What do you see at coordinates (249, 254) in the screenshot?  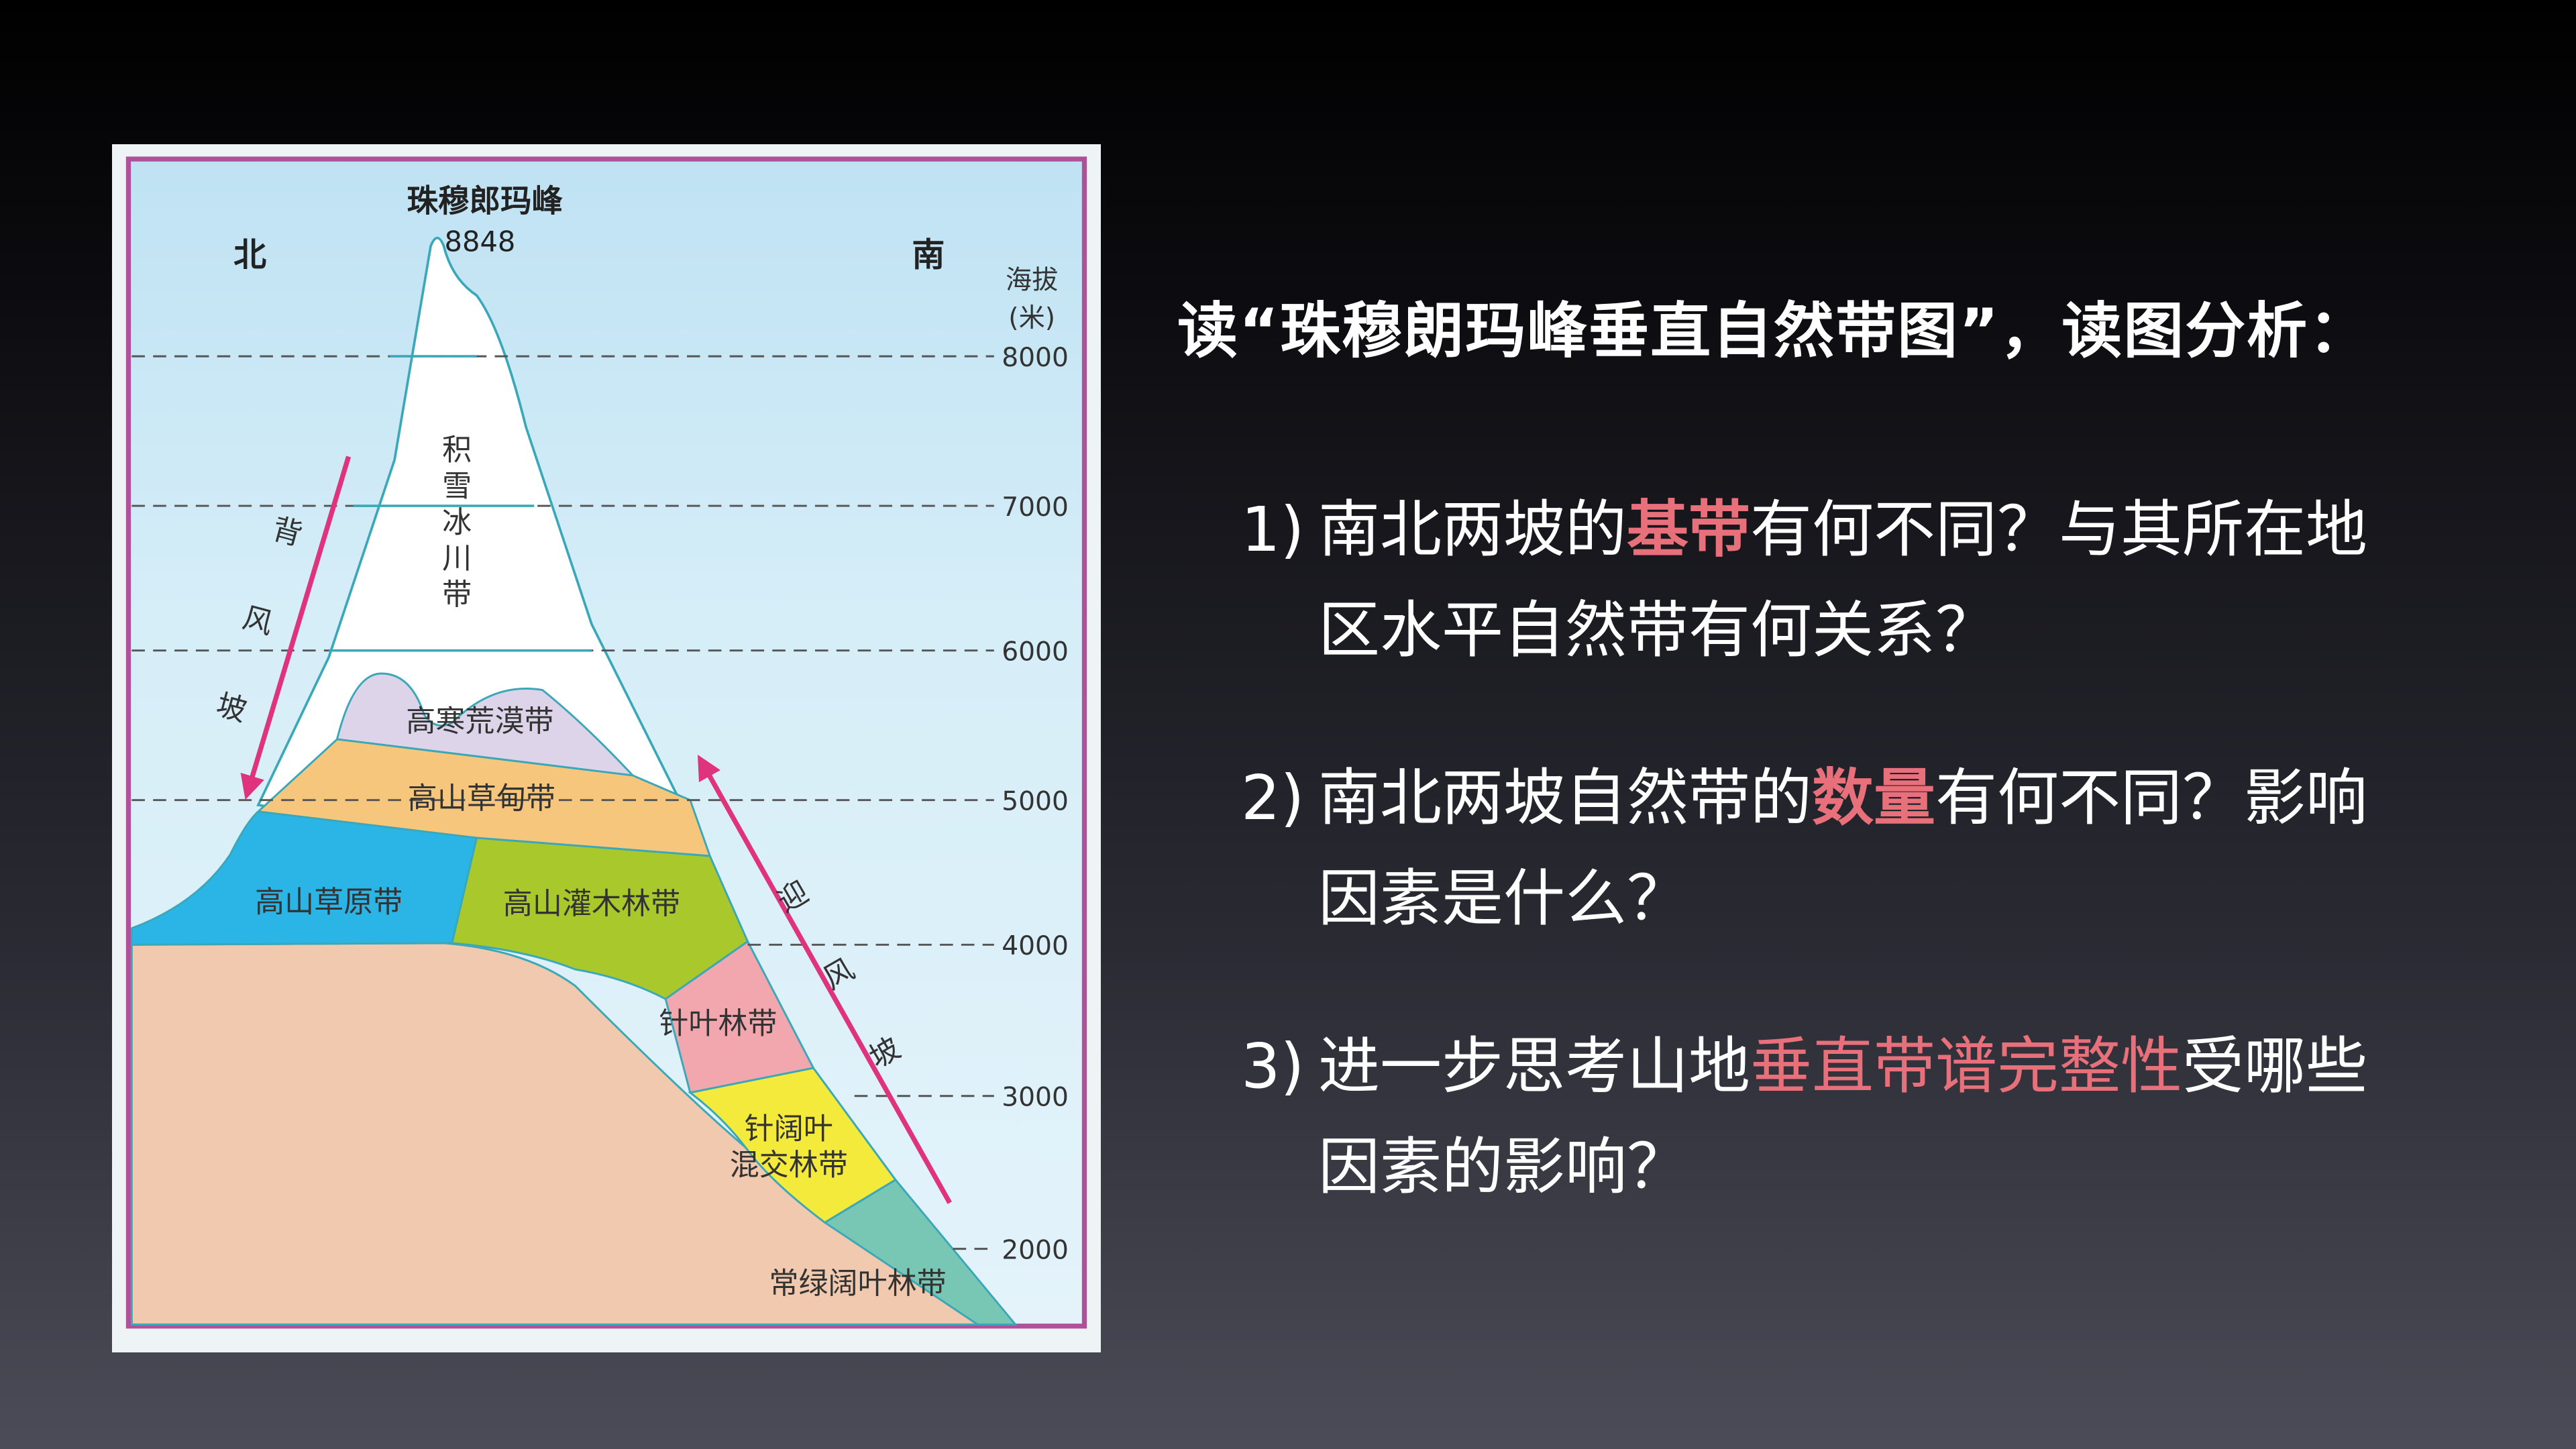 I see `north-label: 北` at bounding box center [249, 254].